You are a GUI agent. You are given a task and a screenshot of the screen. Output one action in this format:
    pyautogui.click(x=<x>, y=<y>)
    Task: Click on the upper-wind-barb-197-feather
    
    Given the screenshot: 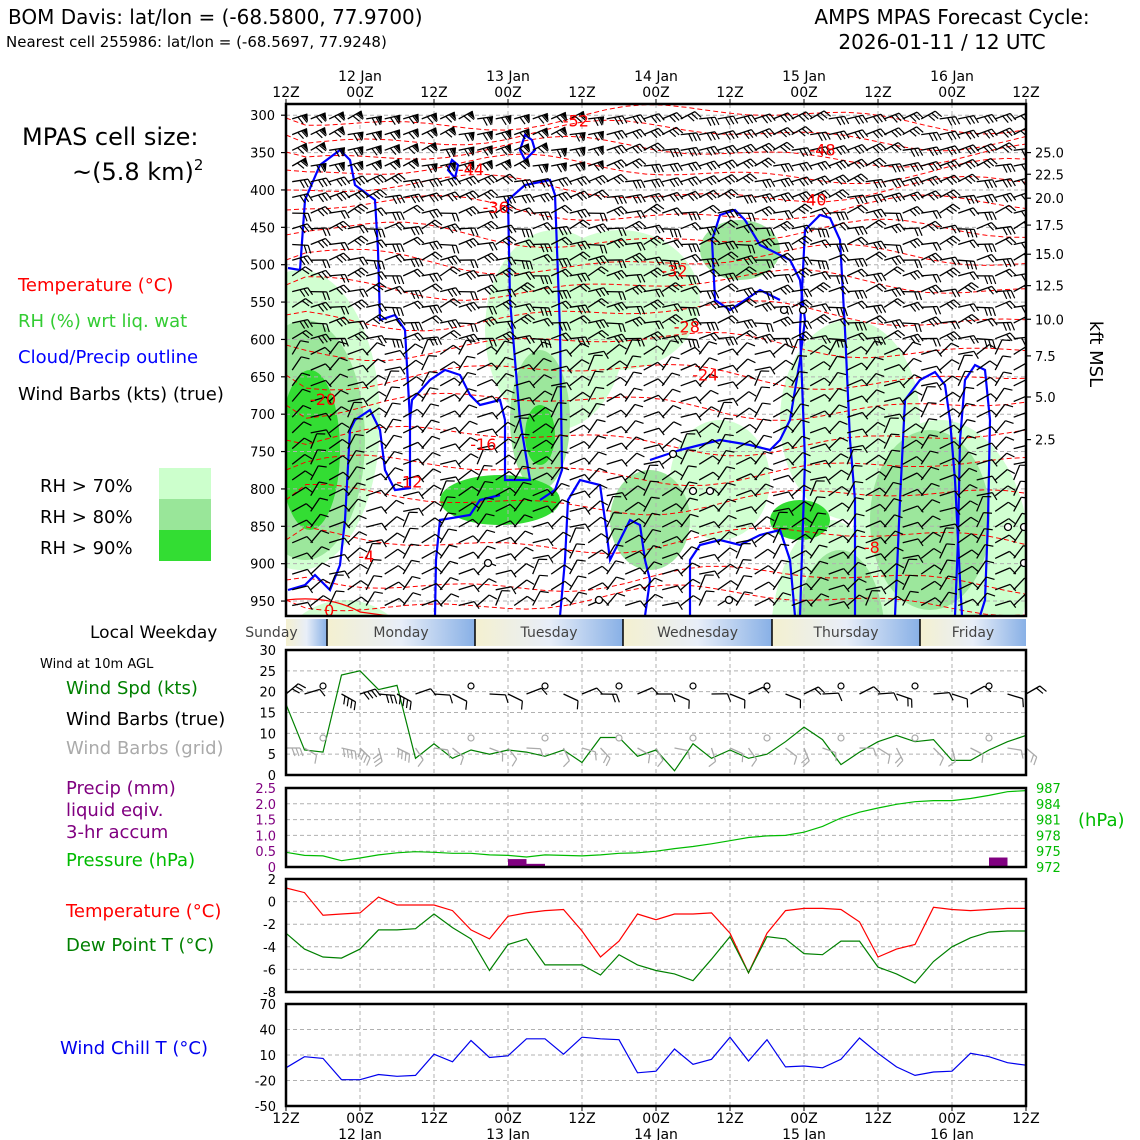 What is the action you would take?
    pyautogui.click(x=995, y=183)
    